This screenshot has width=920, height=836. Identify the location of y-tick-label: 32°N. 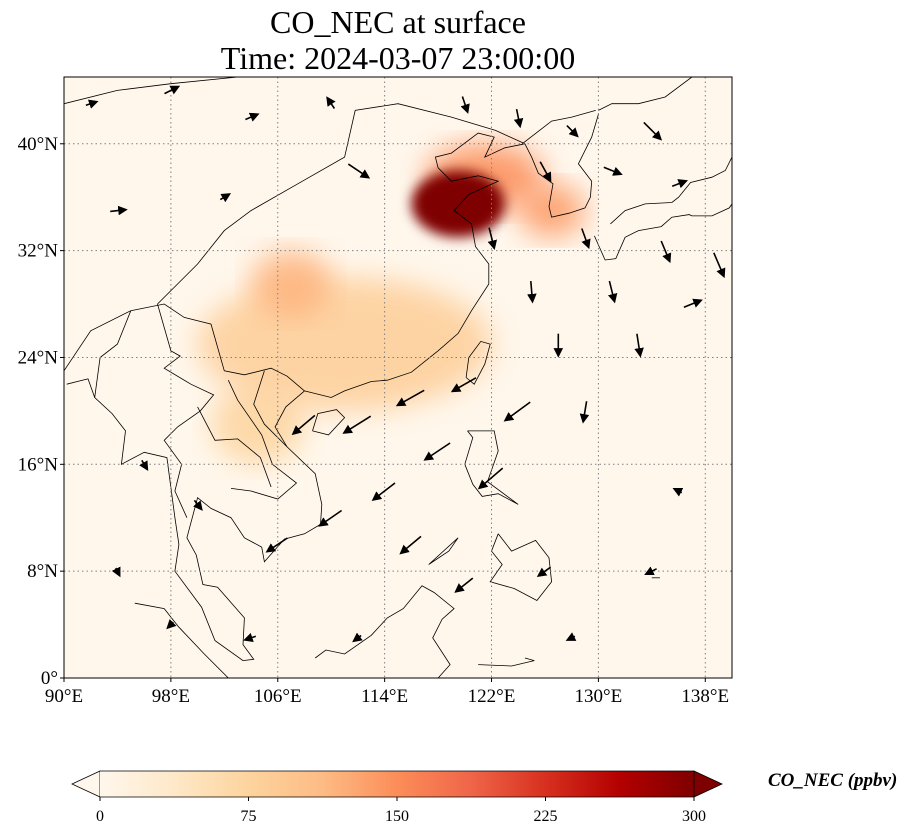
(38, 251).